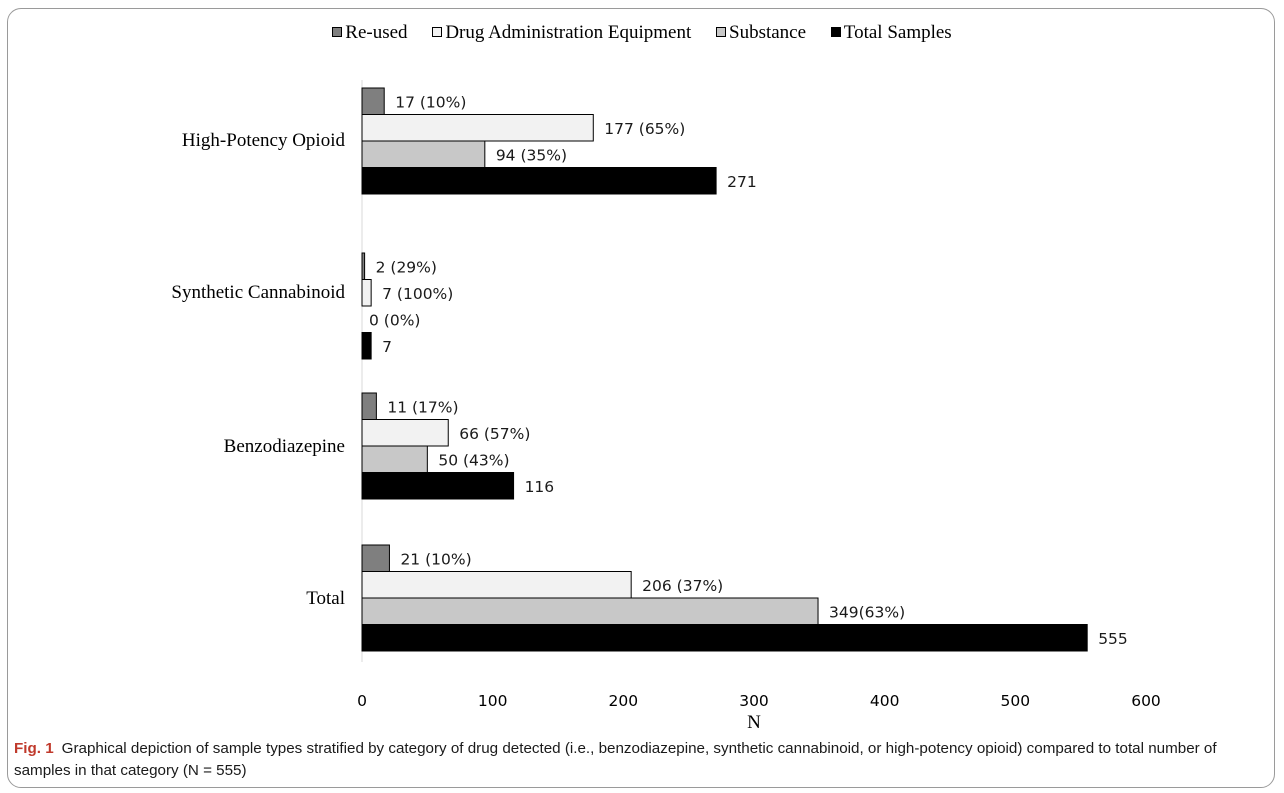 The width and height of the screenshot is (1284, 793). What do you see at coordinates (406, 267) in the screenshot?
I see `data-label: 2 (29%)` at bounding box center [406, 267].